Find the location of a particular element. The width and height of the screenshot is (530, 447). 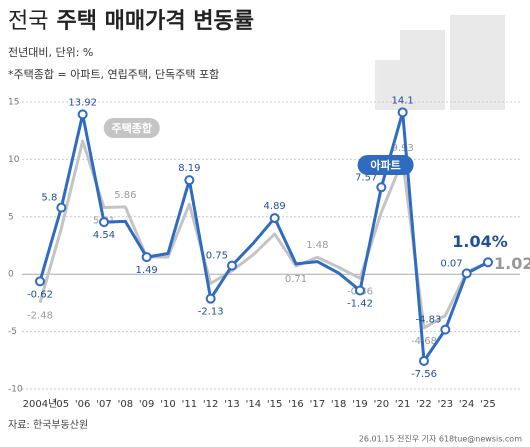

note: *주택종합 = 아파트, 연립주택, 단독주택 포함 is located at coordinates (113, 74).